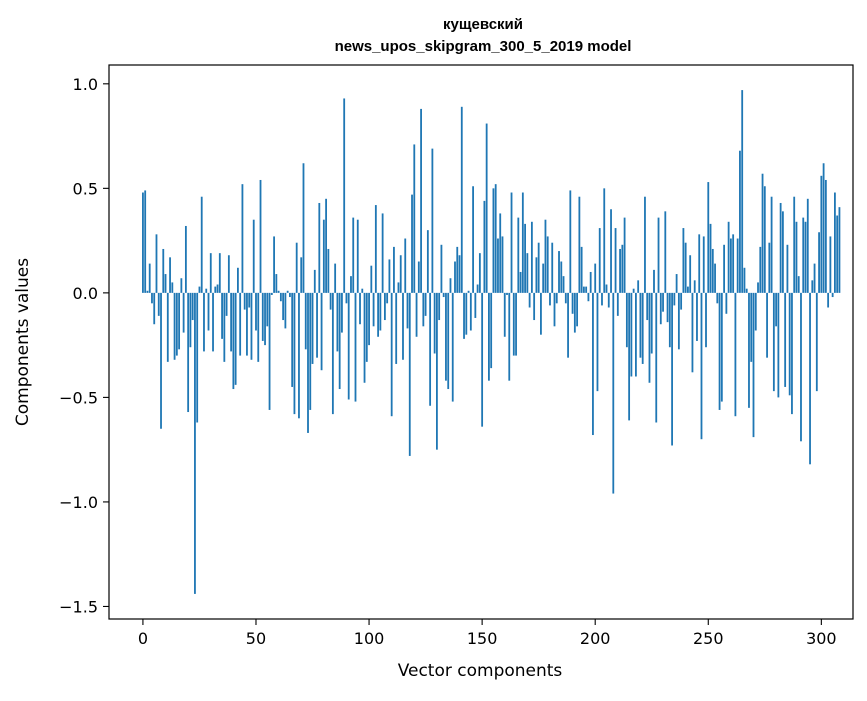 The width and height of the screenshot is (867, 701). I want to click on y-tick-label: 0.0, so click(85, 293).